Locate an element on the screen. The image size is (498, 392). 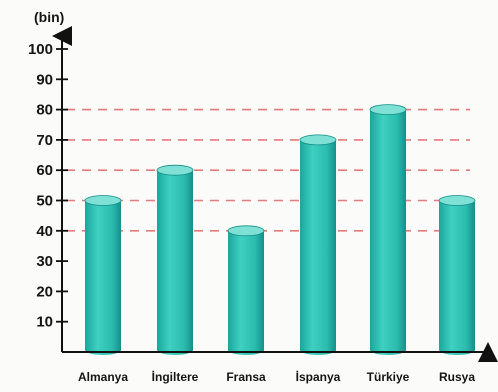
x-category-label: İspanya is located at coordinates (318, 376).